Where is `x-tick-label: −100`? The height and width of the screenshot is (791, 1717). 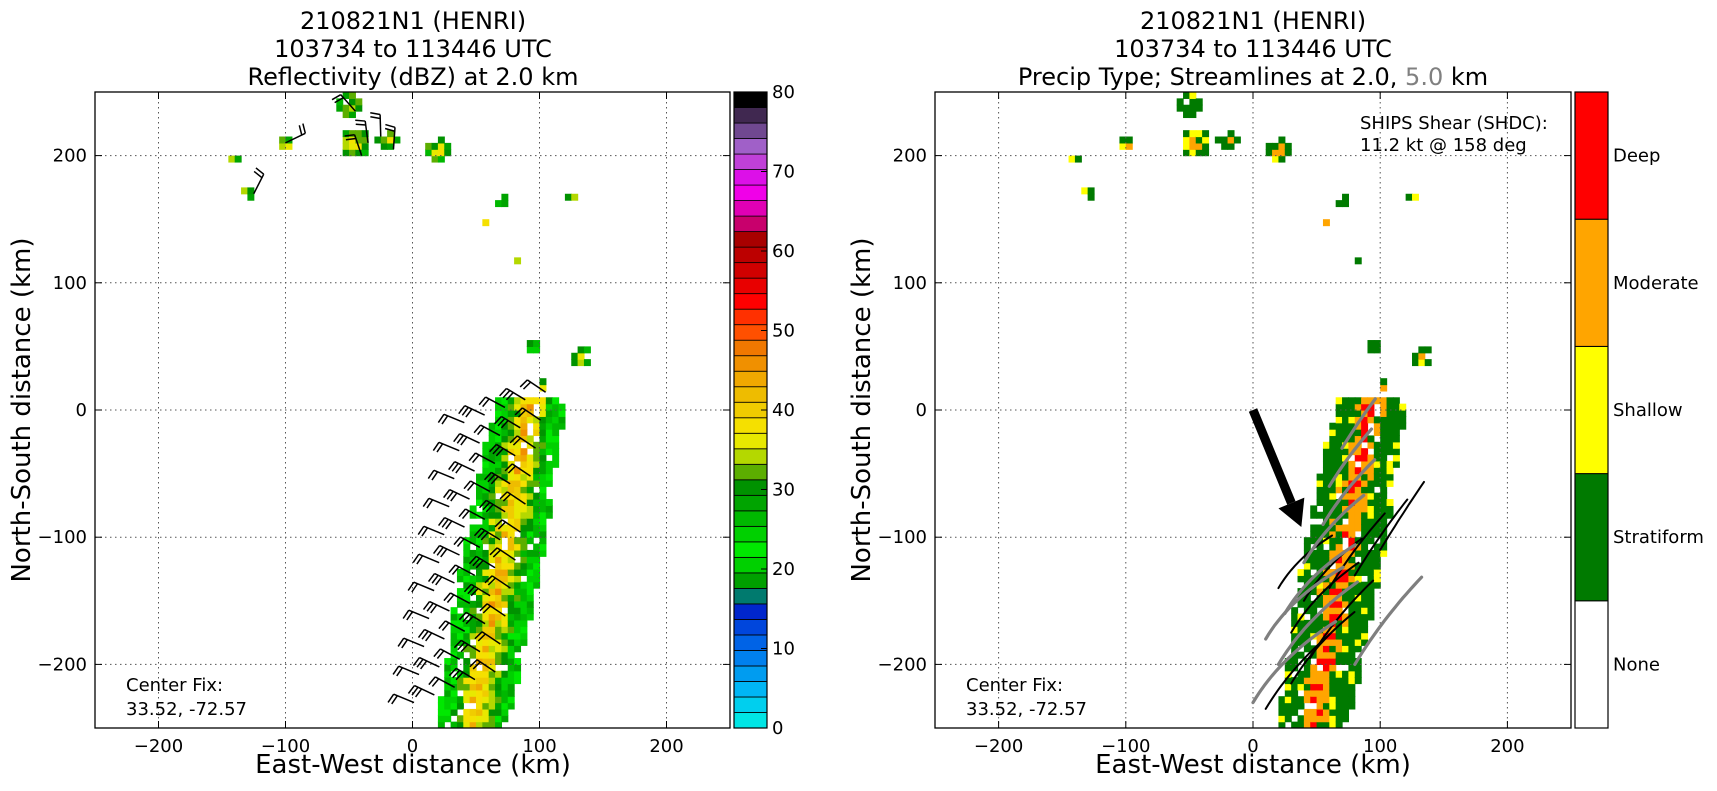 x-tick-label: −100 is located at coordinates (285, 746).